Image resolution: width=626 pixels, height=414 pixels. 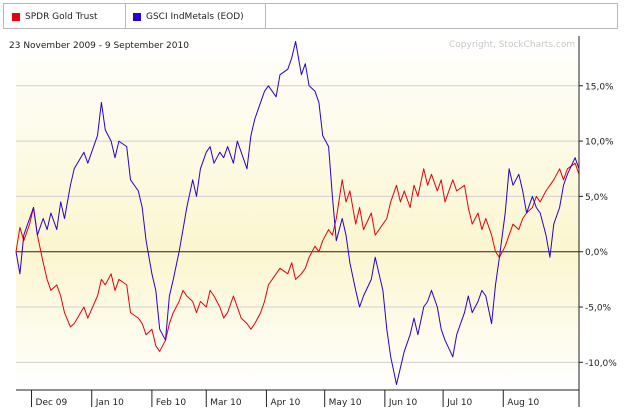 I want to click on y-tick-label: -5,0%, so click(x=598, y=309).